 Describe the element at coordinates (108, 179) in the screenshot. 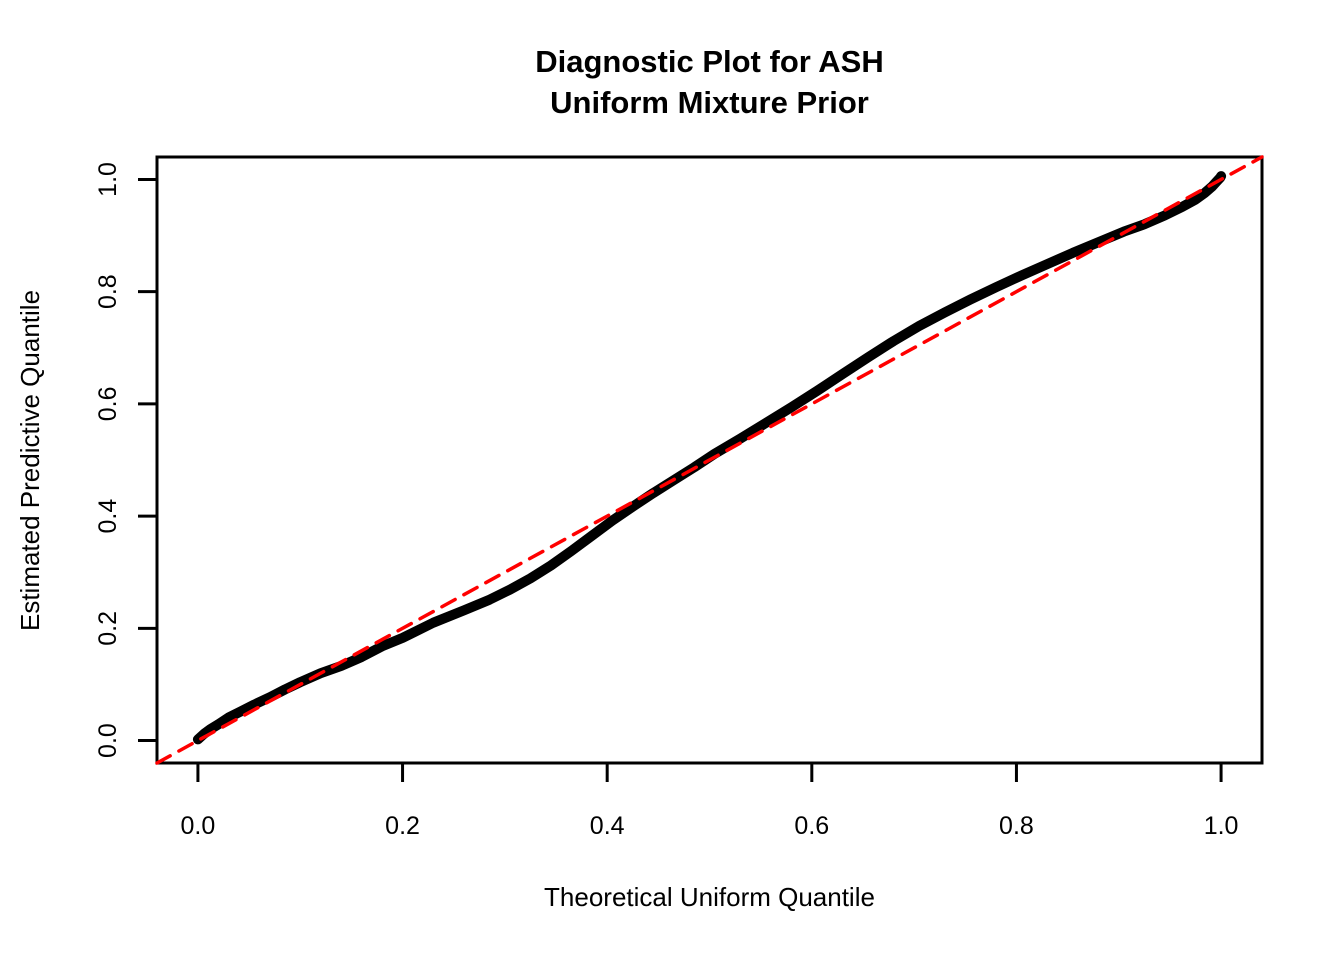

I see `y-tick-label: 1.0` at that location.